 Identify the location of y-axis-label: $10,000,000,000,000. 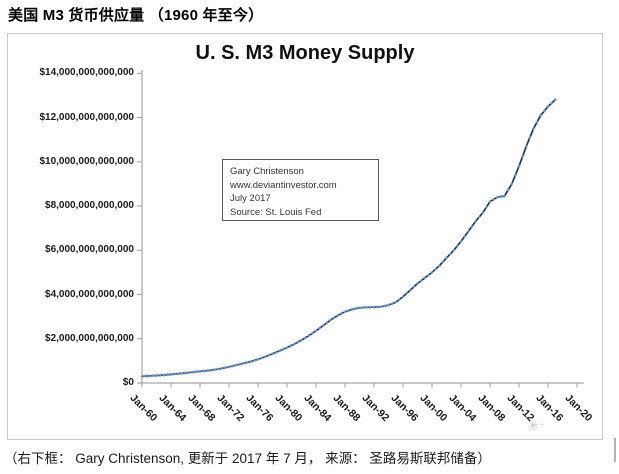
(86, 161).